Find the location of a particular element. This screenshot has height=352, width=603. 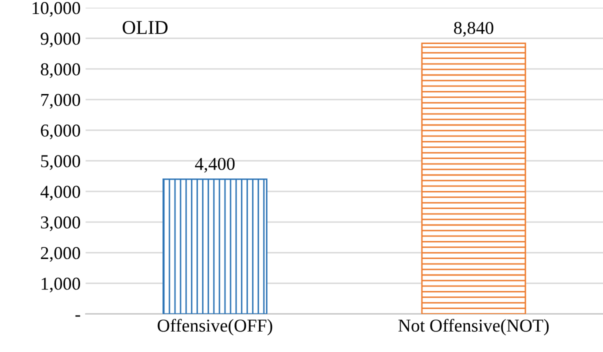

y-tick-label: 3,000 is located at coordinates (60, 224).